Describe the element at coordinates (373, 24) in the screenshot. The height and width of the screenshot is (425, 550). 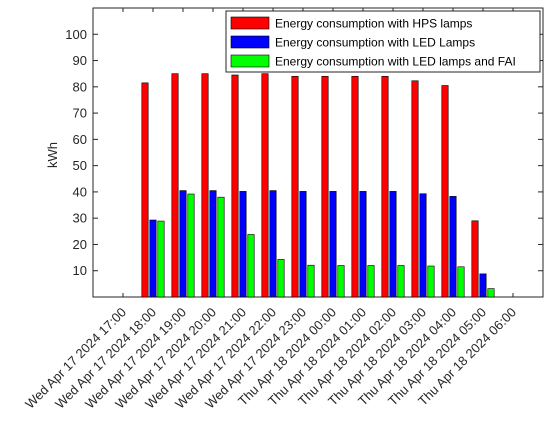
I see `legend-label: Energy consumption with HPS lamps` at that location.